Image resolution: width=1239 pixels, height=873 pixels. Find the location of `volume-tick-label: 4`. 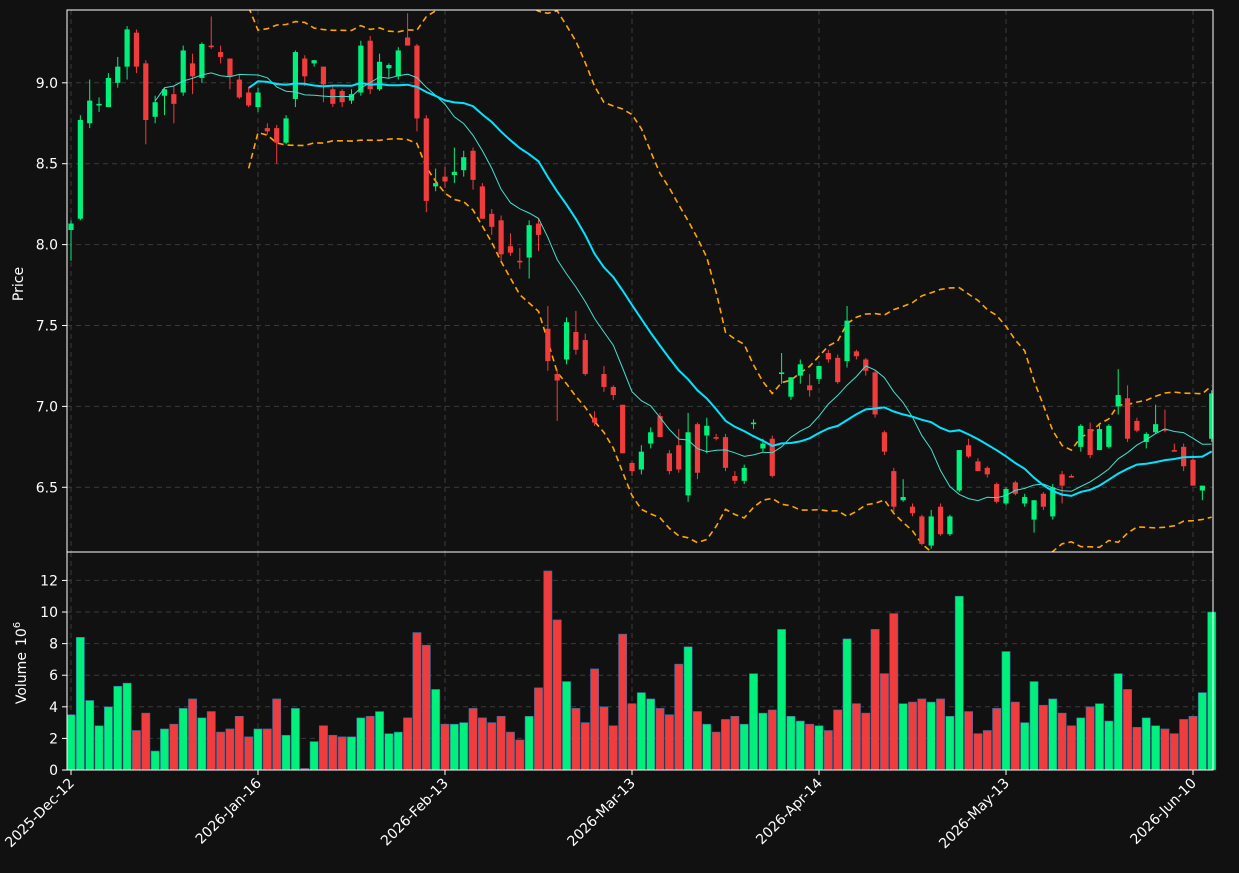

volume-tick-label: 4 is located at coordinates (53, 708).